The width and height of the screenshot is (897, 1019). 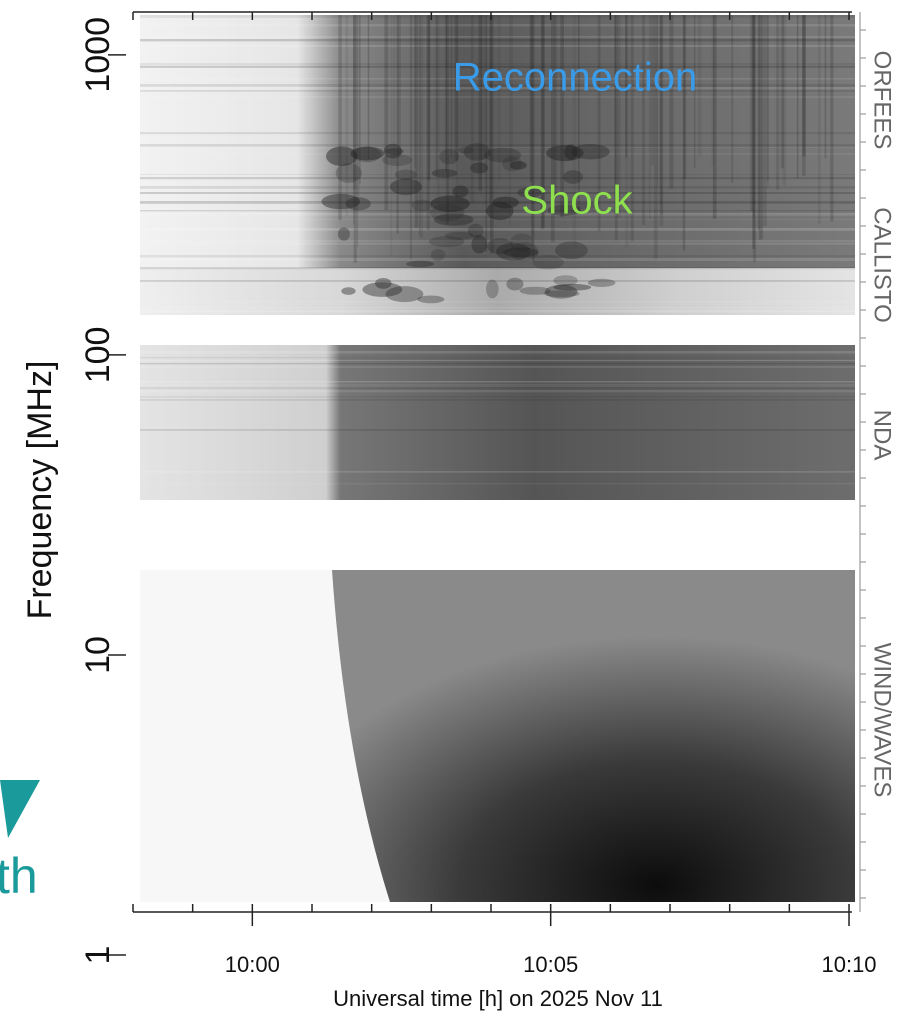 What do you see at coordinates (497, 422) in the screenshot?
I see `nda-band` at bounding box center [497, 422].